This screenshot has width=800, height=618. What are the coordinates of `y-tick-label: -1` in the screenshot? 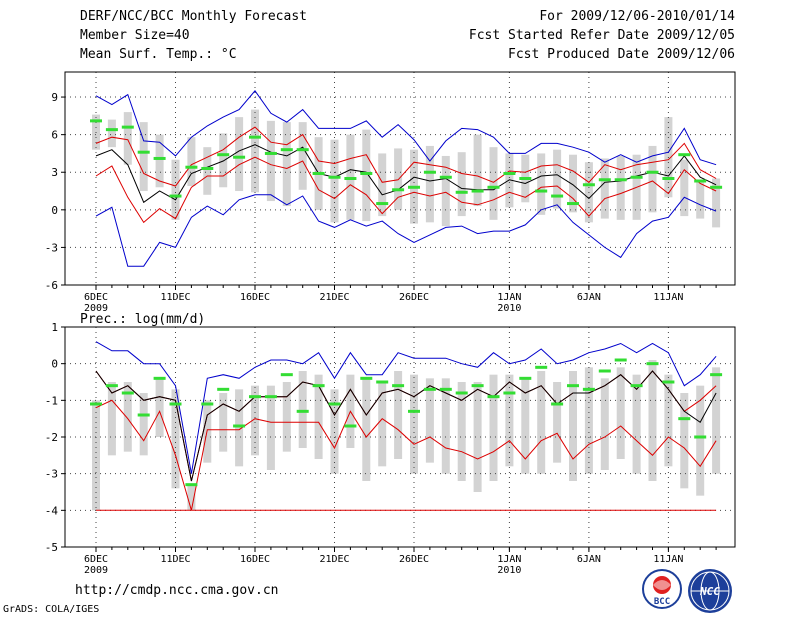 It's located at (51, 400).